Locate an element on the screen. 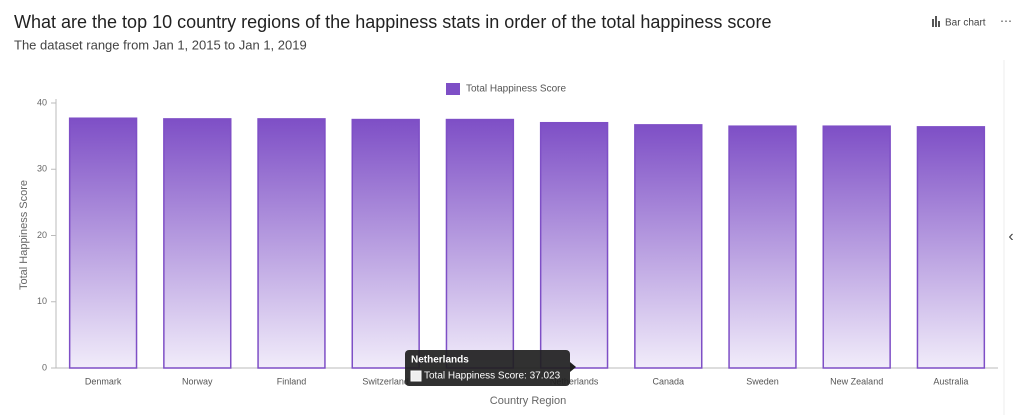  legend-label: Total Happiness Score is located at coordinates (516, 89).